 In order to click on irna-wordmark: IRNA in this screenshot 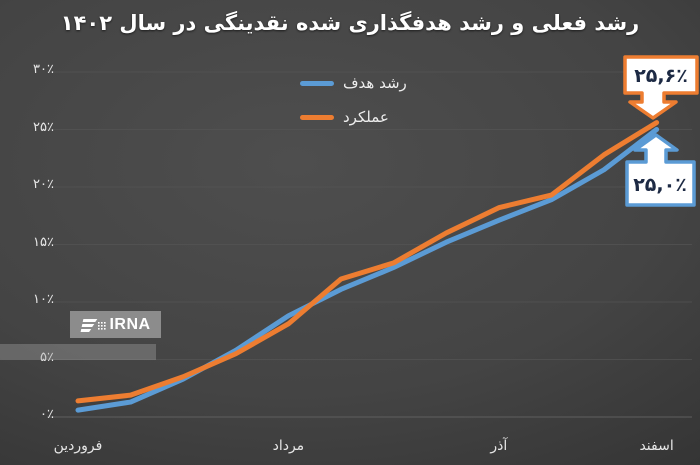, I will do `click(130, 324)`.